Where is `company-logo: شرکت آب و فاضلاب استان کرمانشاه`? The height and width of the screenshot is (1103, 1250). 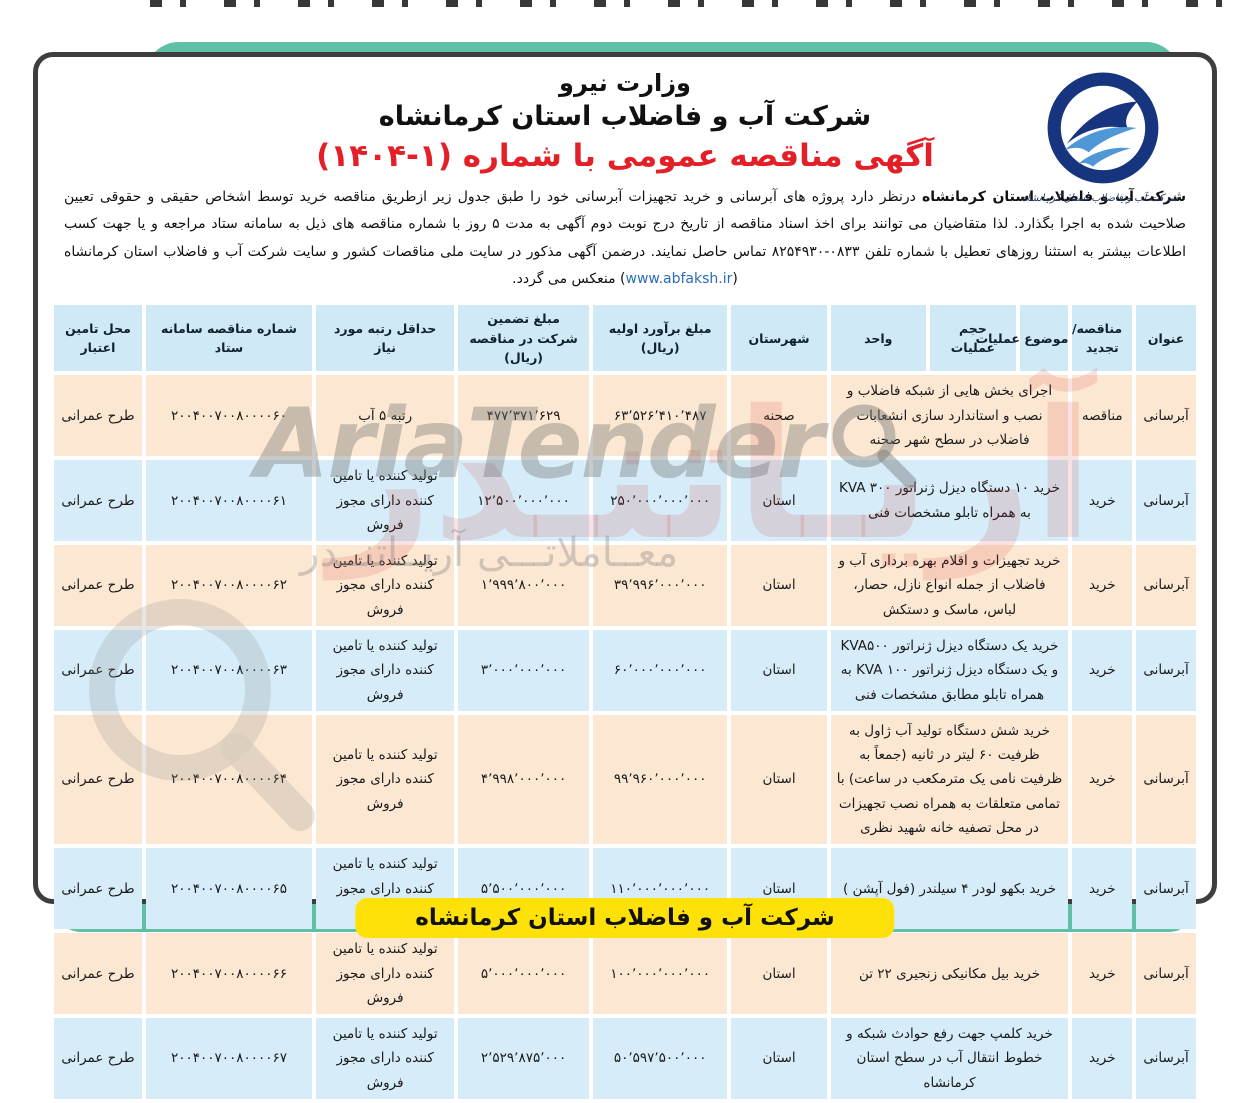
company-logo: شرکت آب و فاضلاب استان کرمانشاه is located at coordinates (1099, 136).